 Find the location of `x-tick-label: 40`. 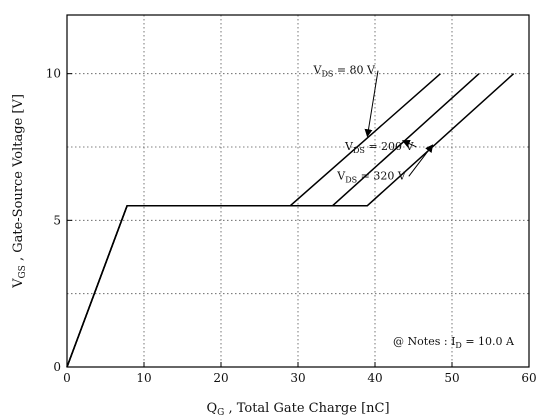

x-tick-label: 40 is located at coordinates (374, 378).